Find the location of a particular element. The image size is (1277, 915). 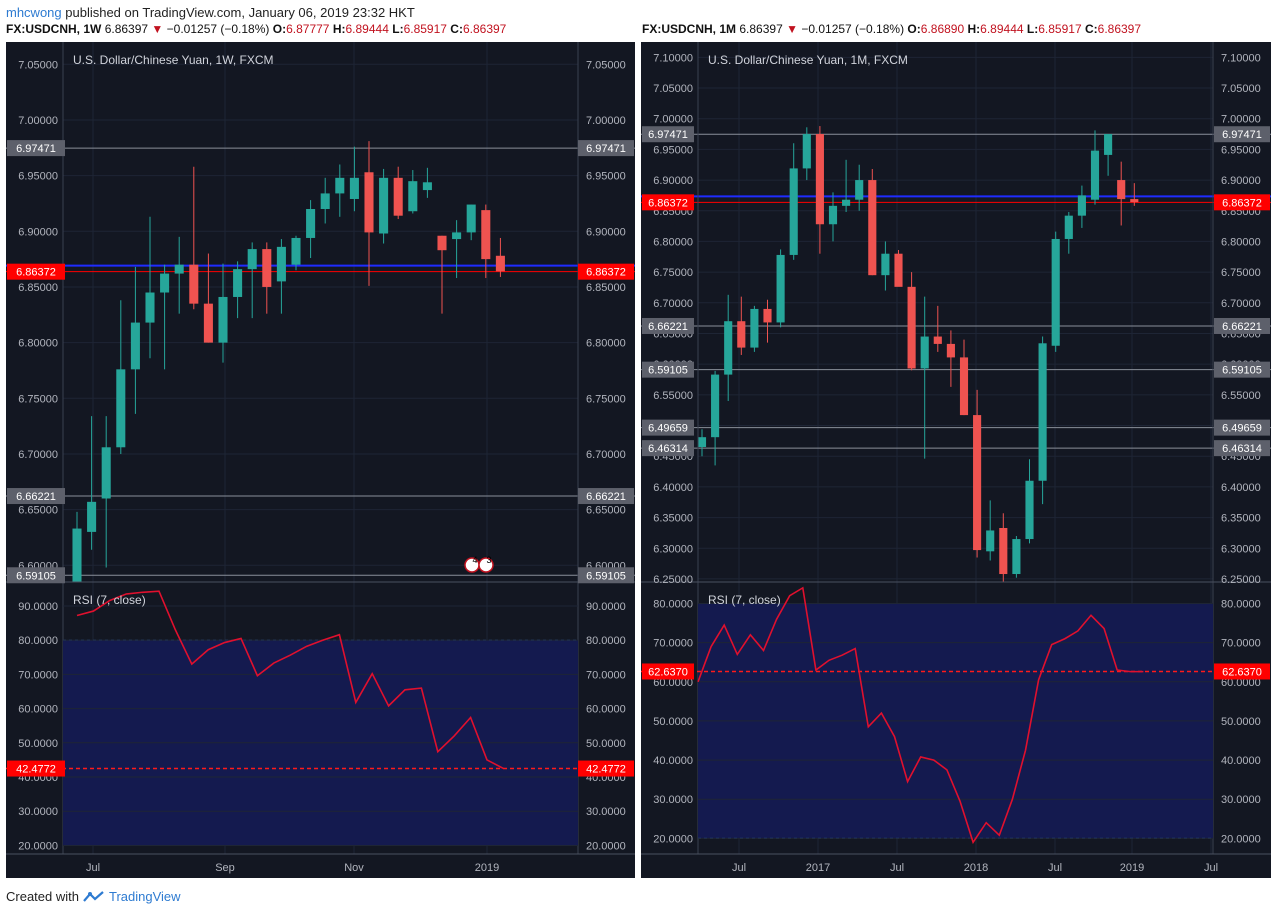

price-axis-label-right: 6.90000 is located at coordinates (606, 232).